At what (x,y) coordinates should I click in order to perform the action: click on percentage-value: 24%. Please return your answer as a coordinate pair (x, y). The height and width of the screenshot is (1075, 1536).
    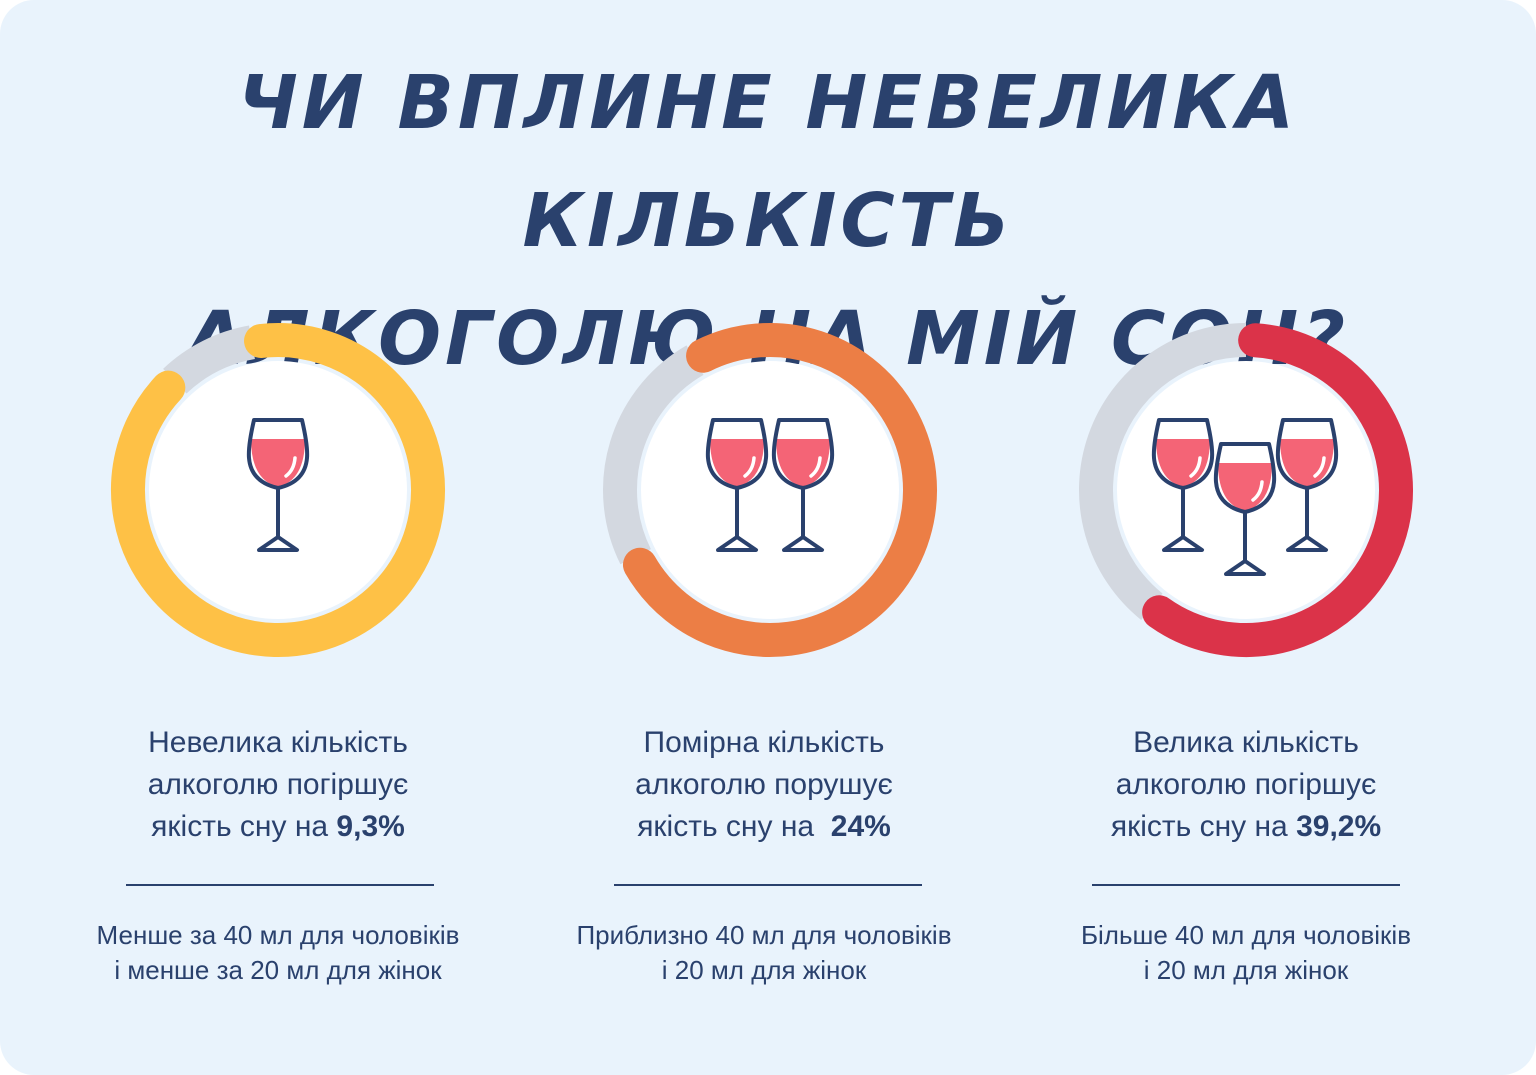
    Looking at the image, I should click on (860, 826).